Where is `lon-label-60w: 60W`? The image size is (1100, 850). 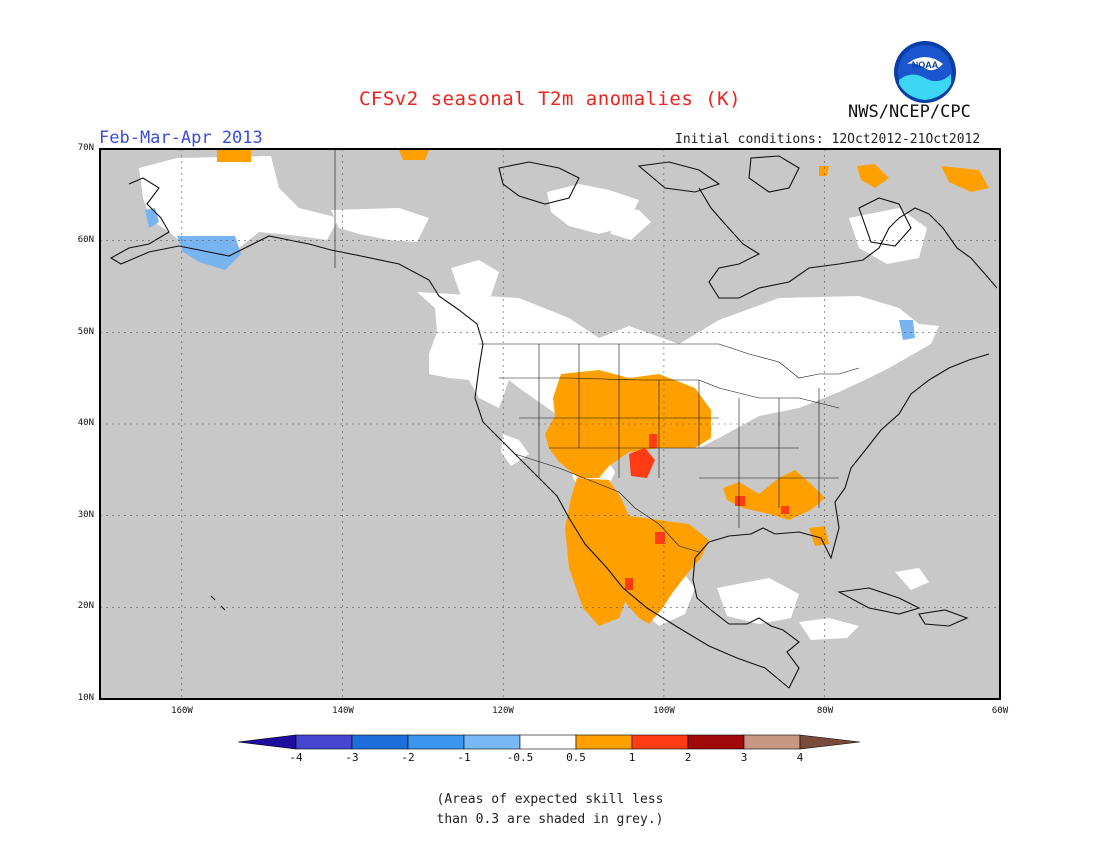 lon-label-60w: 60W is located at coordinates (1000, 711).